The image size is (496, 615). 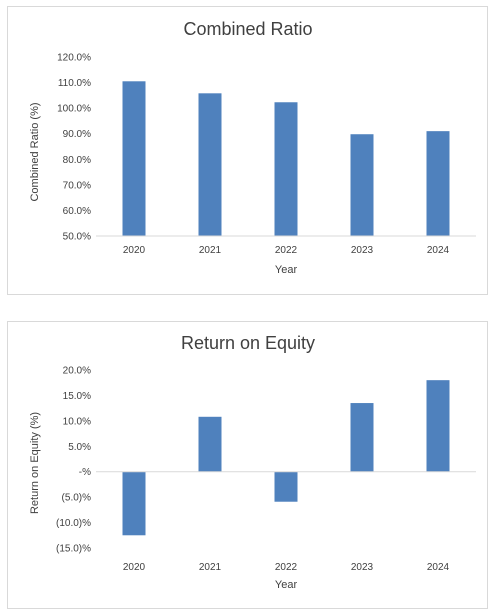 What do you see at coordinates (77, 134) in the screenshot?
I see `y-tick-label: 90.0%` at bounding box center [77, 134].